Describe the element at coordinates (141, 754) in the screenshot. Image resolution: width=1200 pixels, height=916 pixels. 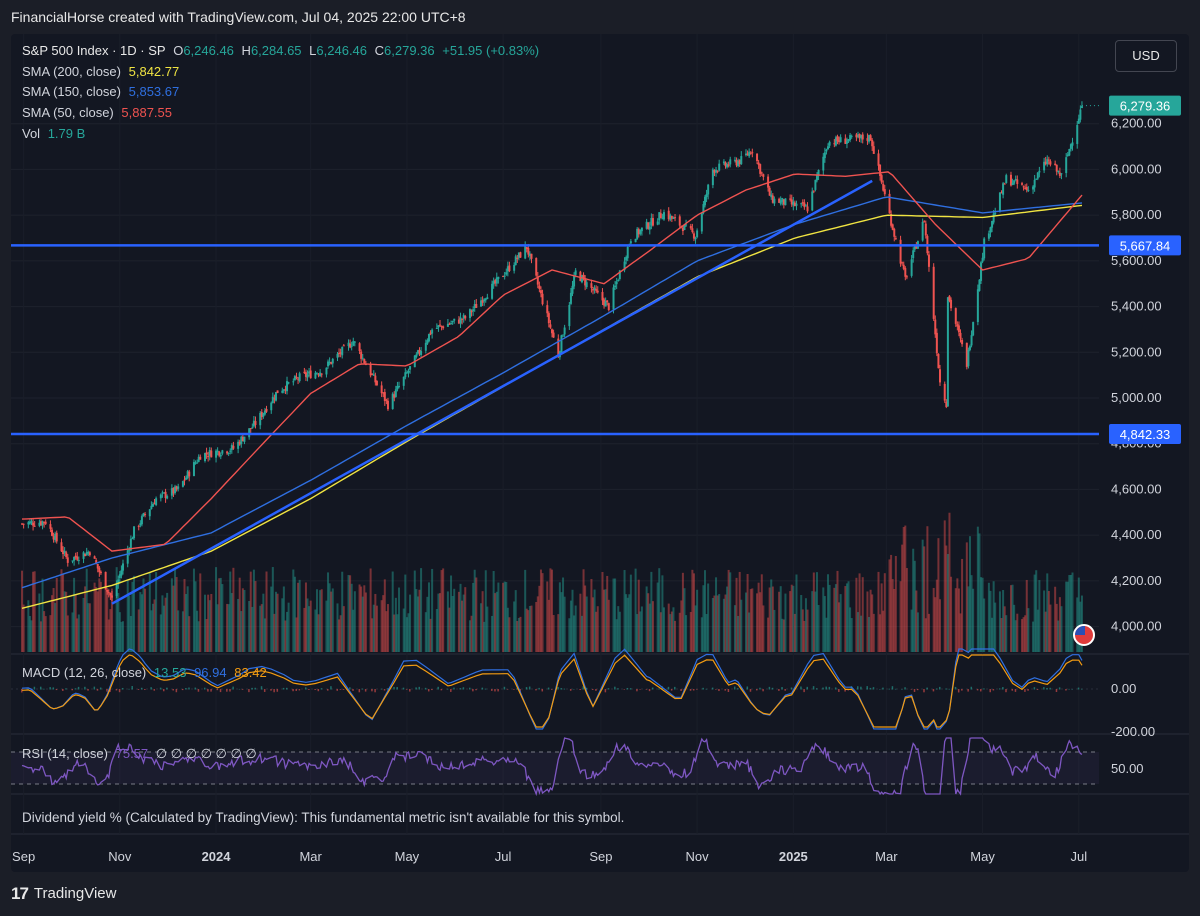
I see `rsi-legend: RSI (14, close) 75.57 ∅ ∅ ∅ ∅ ∅ ∅ ∅` at that location.